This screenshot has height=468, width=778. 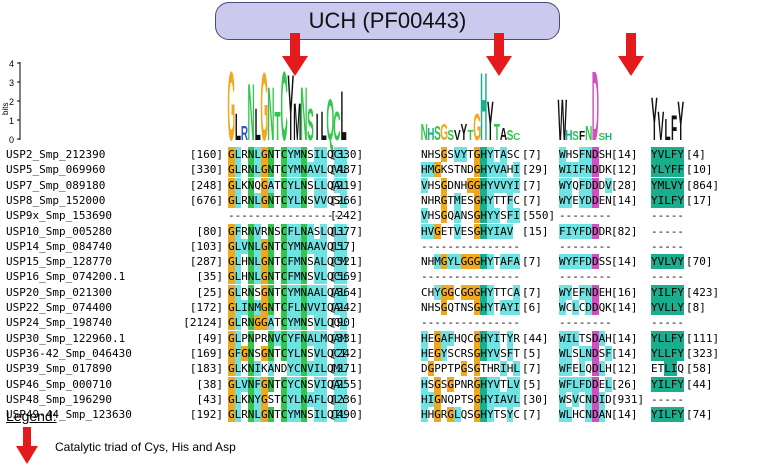 I want to click on gap-length: [16], so click(x=624, y=292).